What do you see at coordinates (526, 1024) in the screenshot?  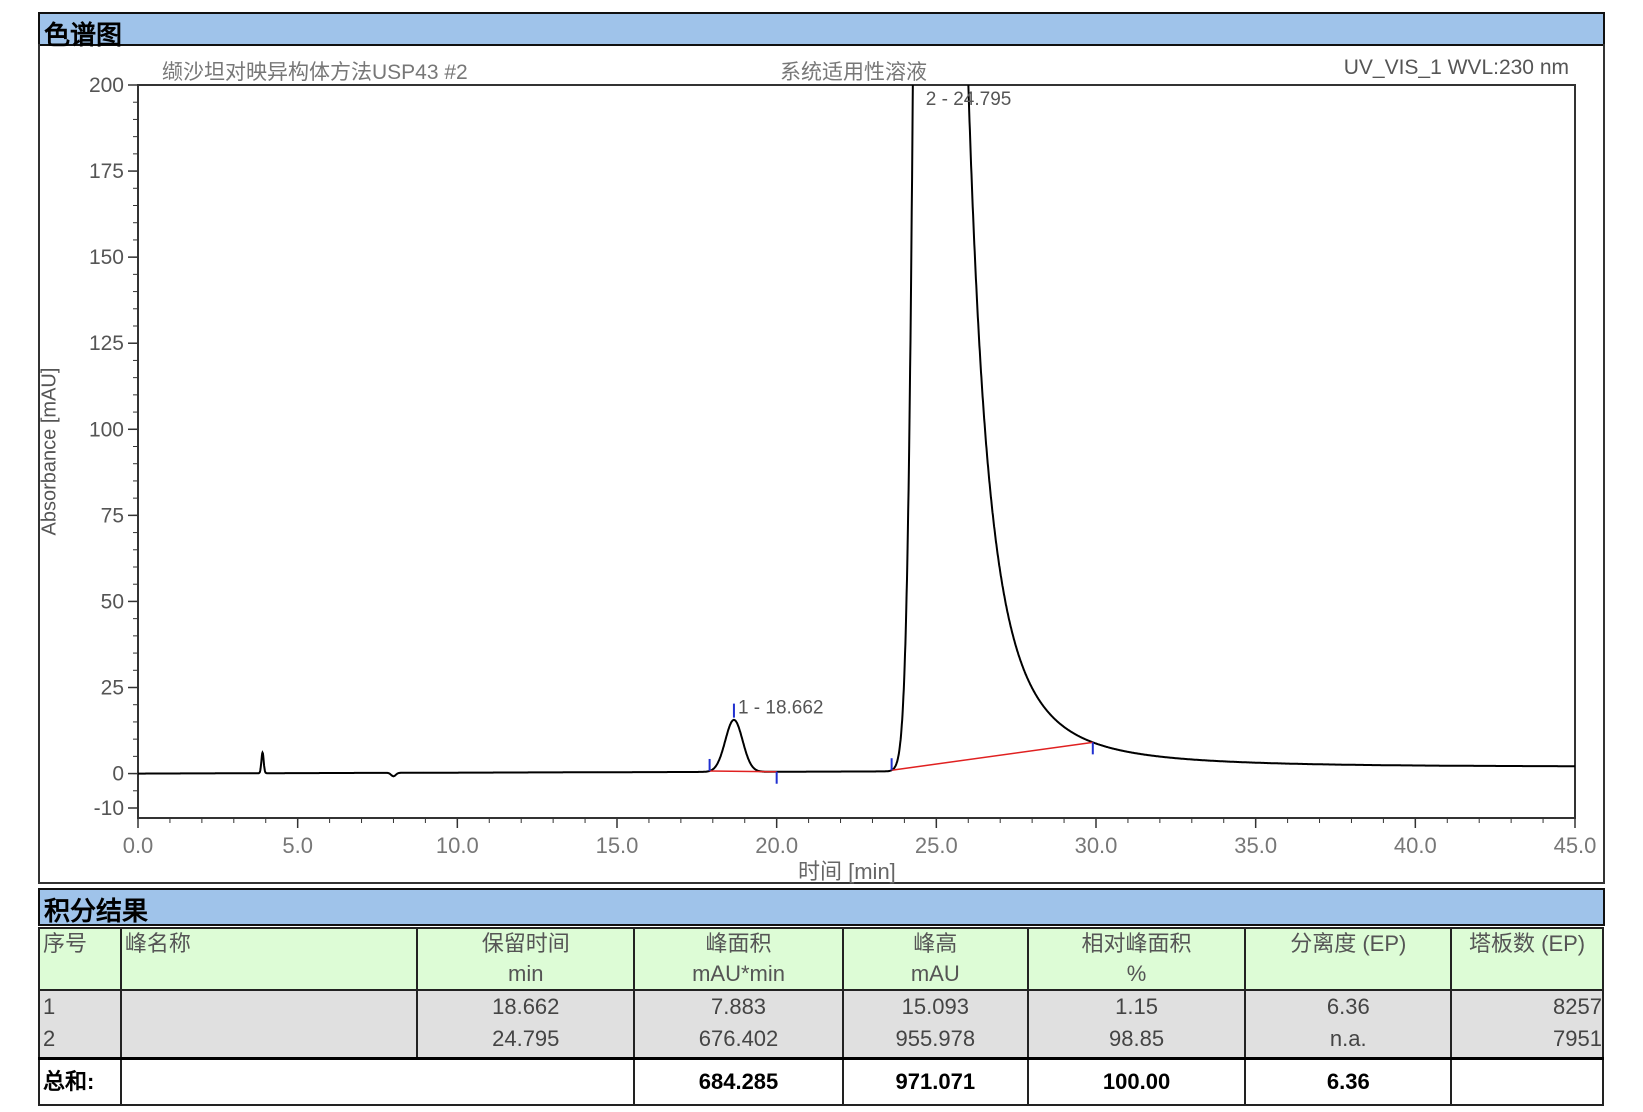 I see `table-cell-column: 18.662 24.795` at bounding box center [526, 1024].